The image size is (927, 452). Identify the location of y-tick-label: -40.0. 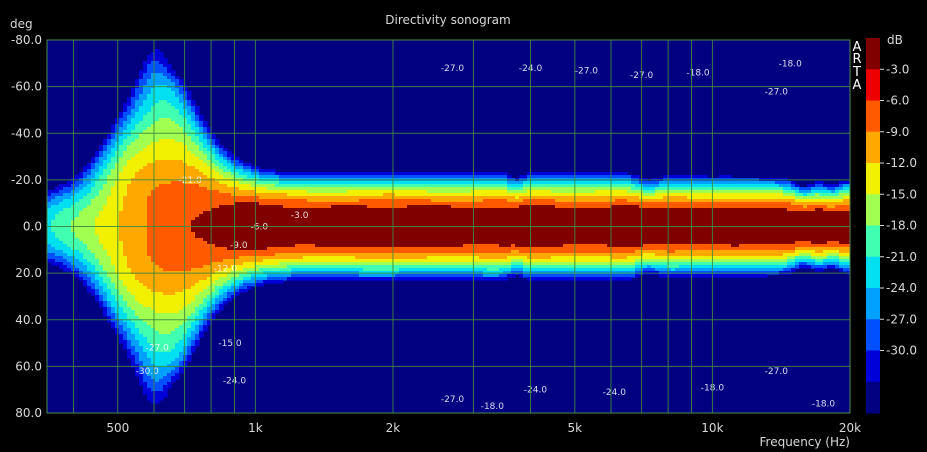
(26, 133).